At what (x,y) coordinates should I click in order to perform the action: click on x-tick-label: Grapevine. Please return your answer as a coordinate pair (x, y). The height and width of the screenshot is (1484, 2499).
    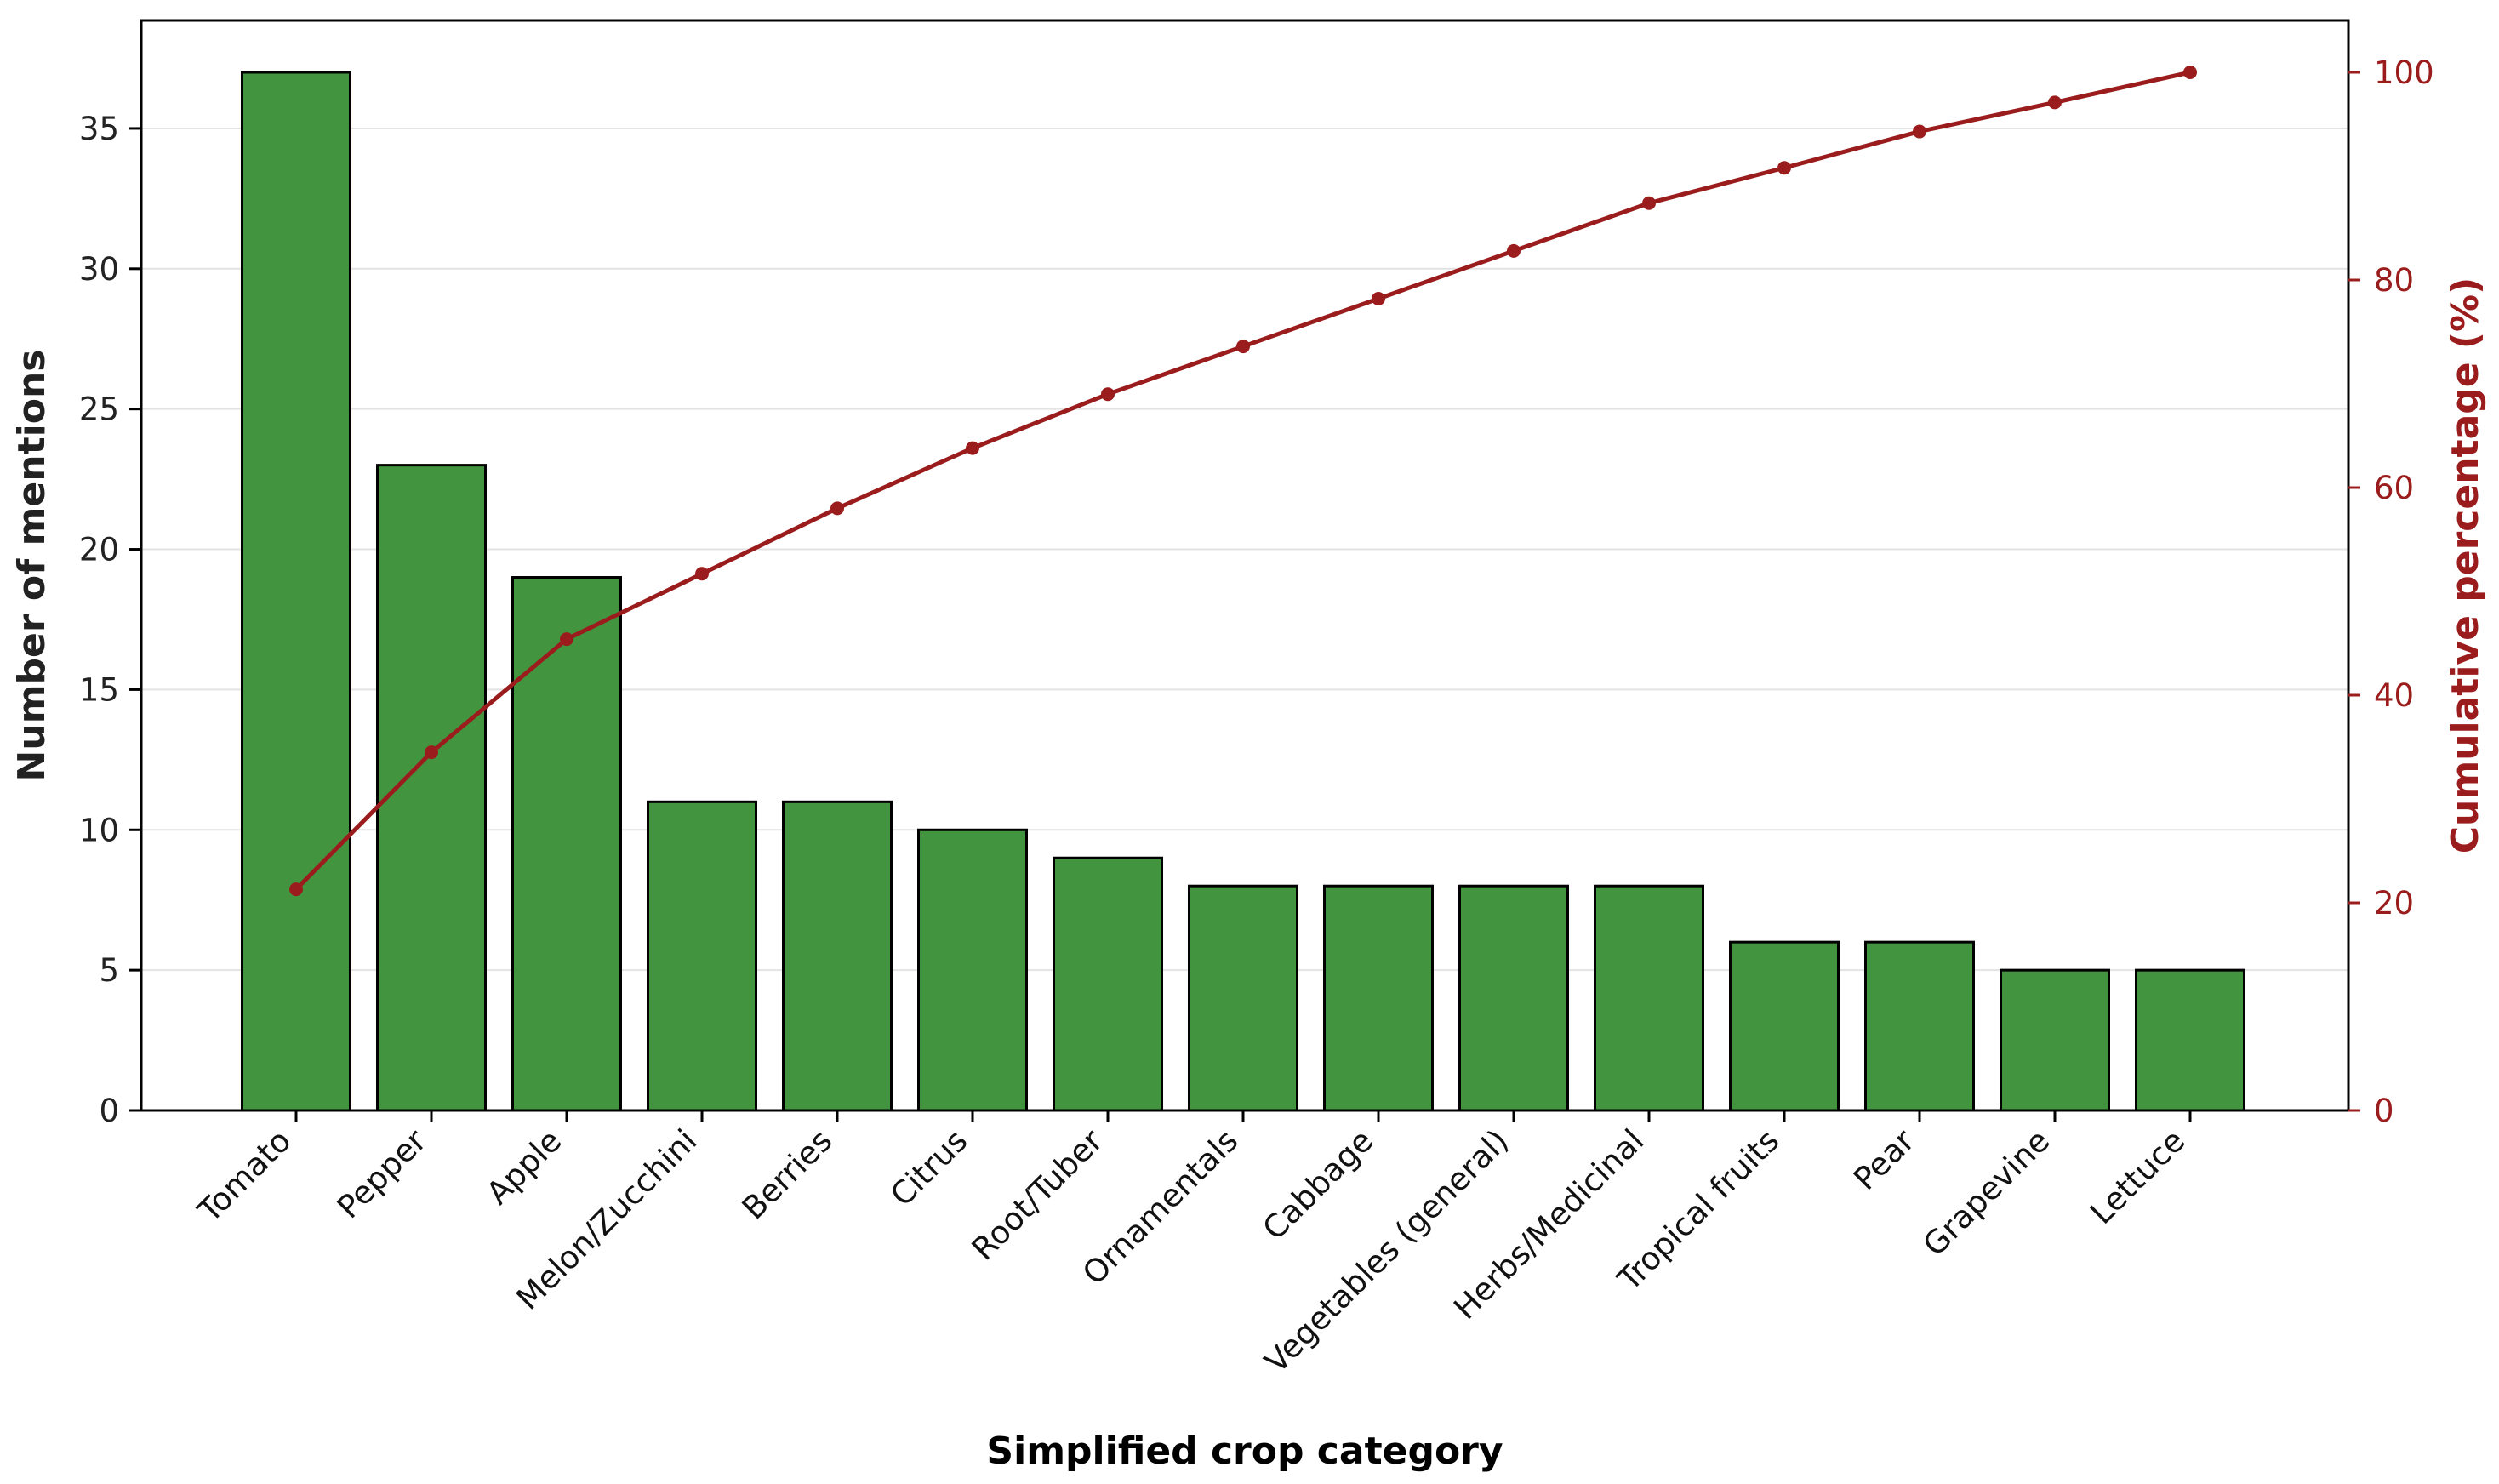
    Looking at the image, I should click on (1986, 1193).